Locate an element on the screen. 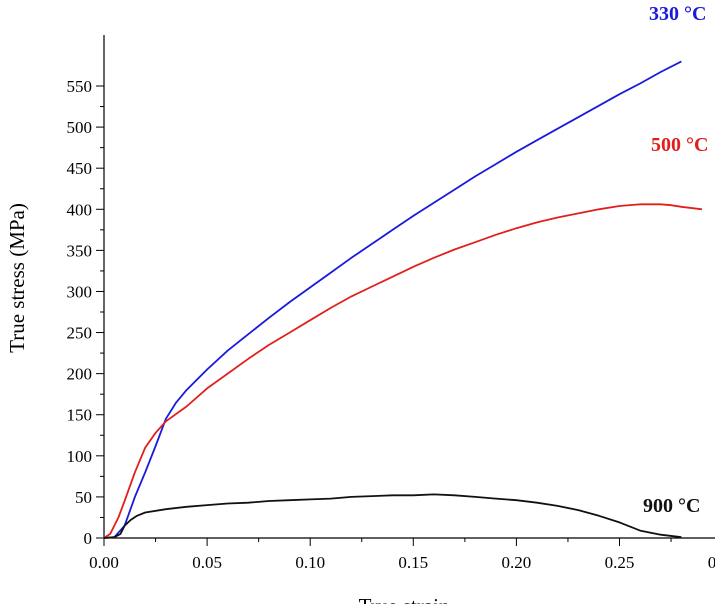  y-tick-label: 150 is located at coordinates (80, 415).